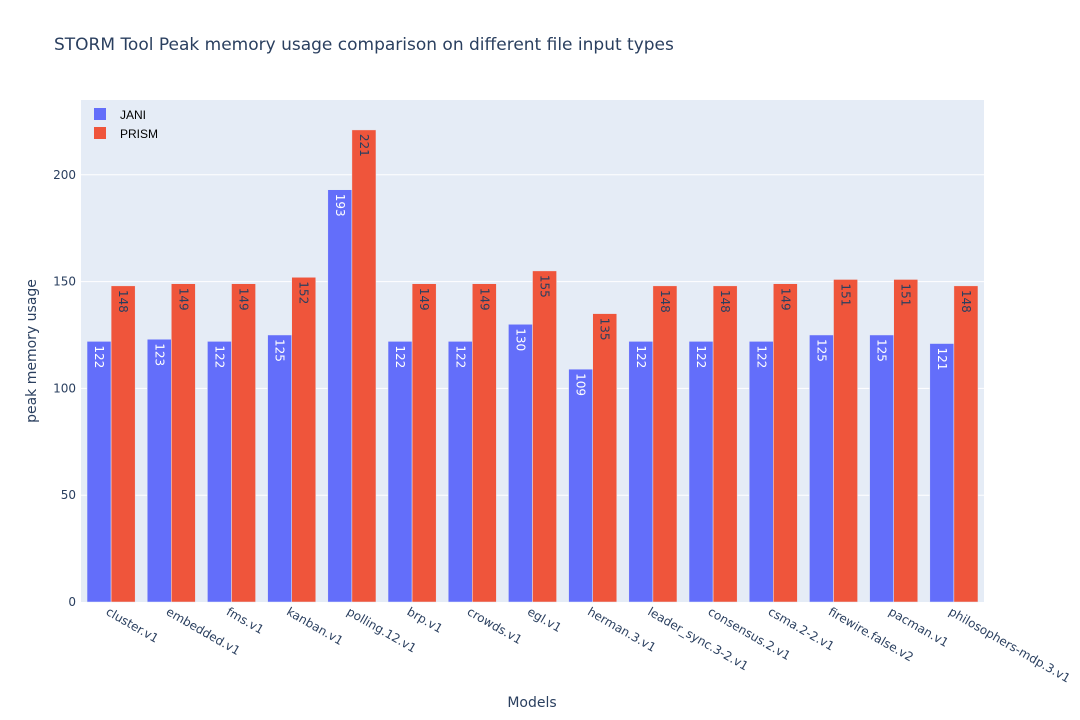 The width and height of the screenshot is (1080, 720). Describe the element at coordinates (364, 366) in the screenshot. I see `bar-prism-polling.12.v1` at that location.